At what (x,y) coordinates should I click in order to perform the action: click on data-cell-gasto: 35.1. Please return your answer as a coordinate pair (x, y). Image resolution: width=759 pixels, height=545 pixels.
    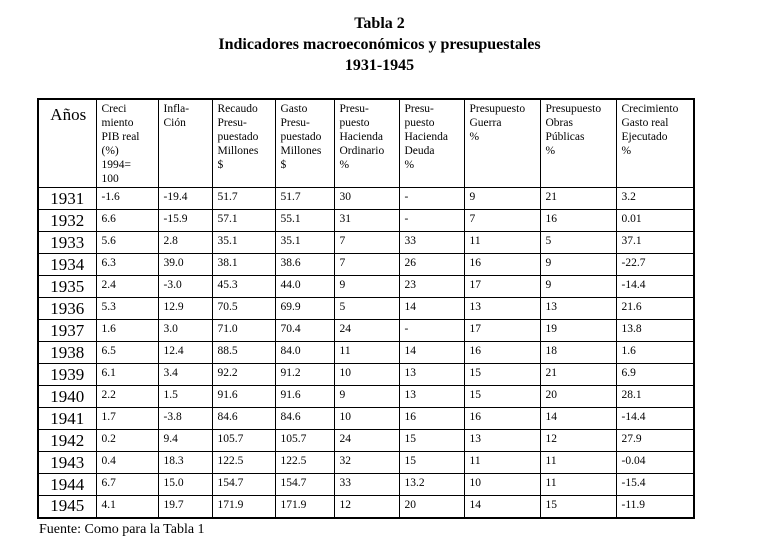
    Looking at the image, I should click on (304, 242).